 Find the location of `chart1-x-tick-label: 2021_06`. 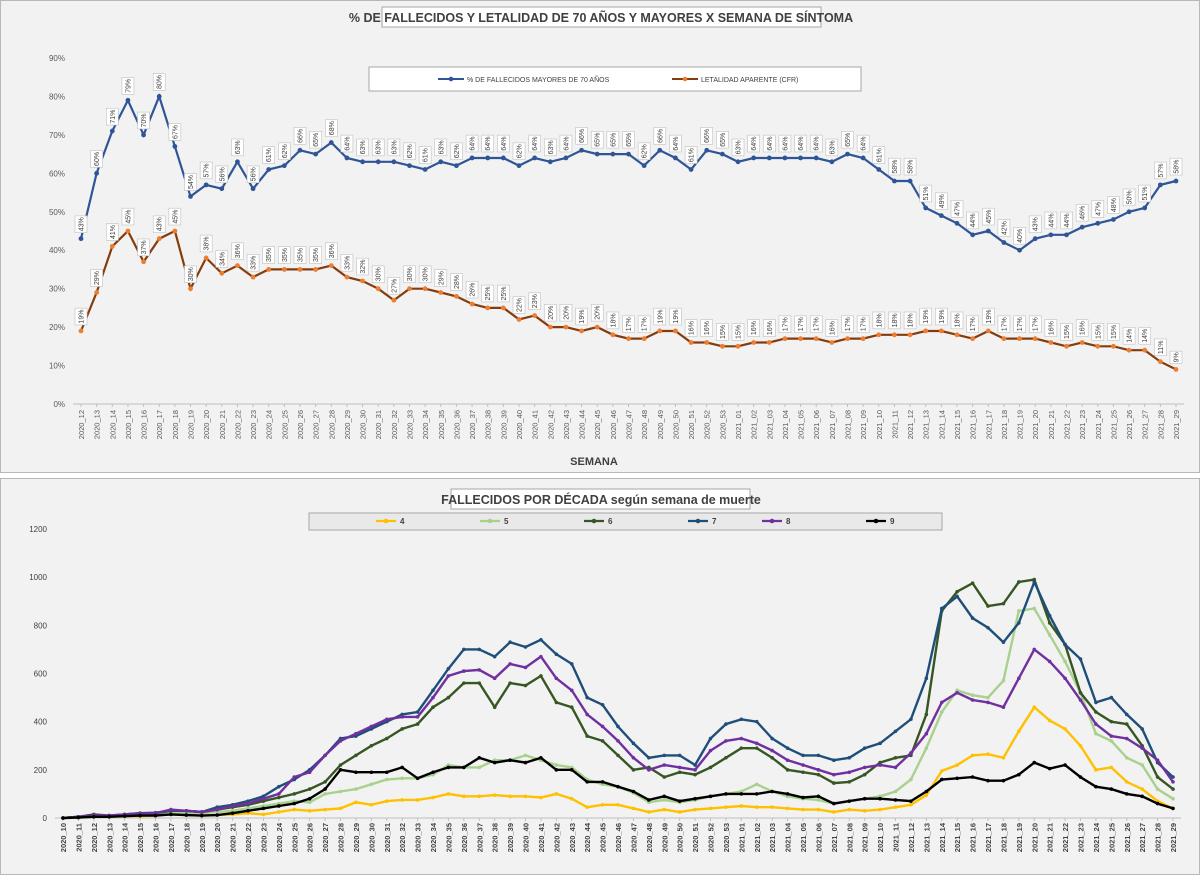

chart1-x-tick-label: 2021_06 is located at coordinates (816, 424).